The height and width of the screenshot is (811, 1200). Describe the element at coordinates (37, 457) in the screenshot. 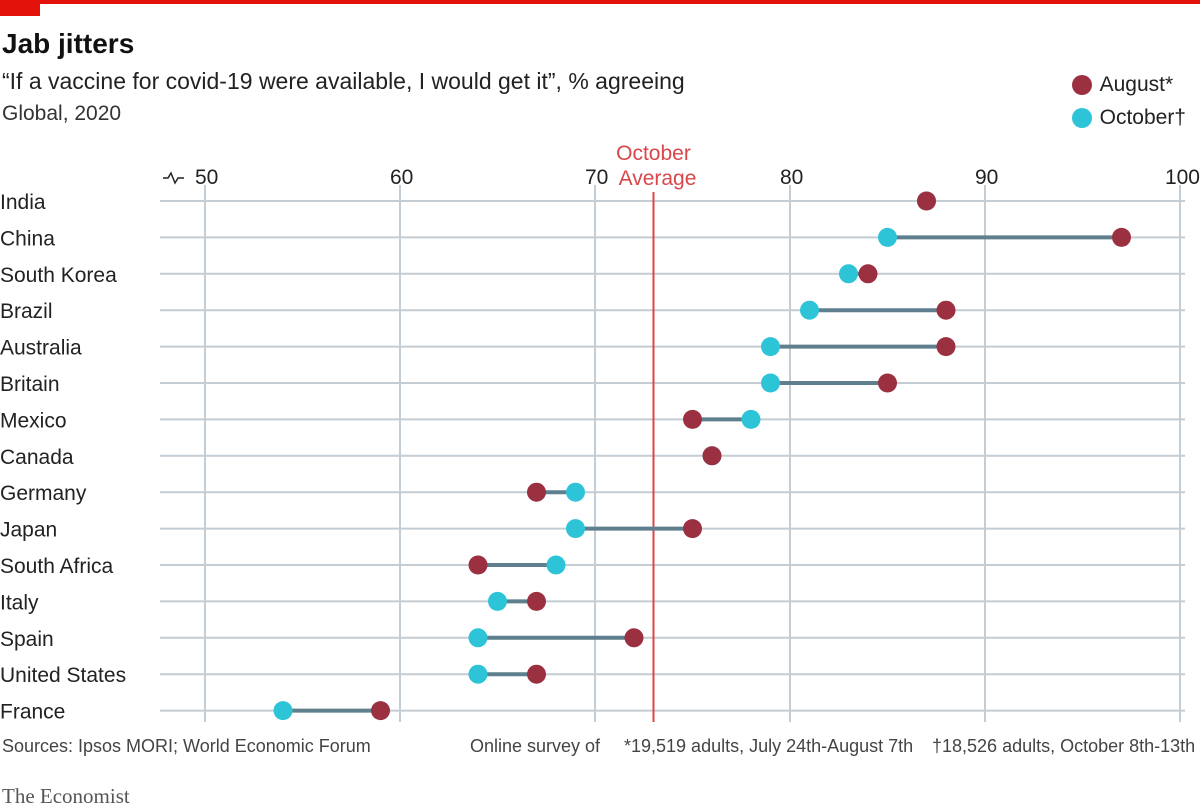

I see `category-label: Canada` at that location.